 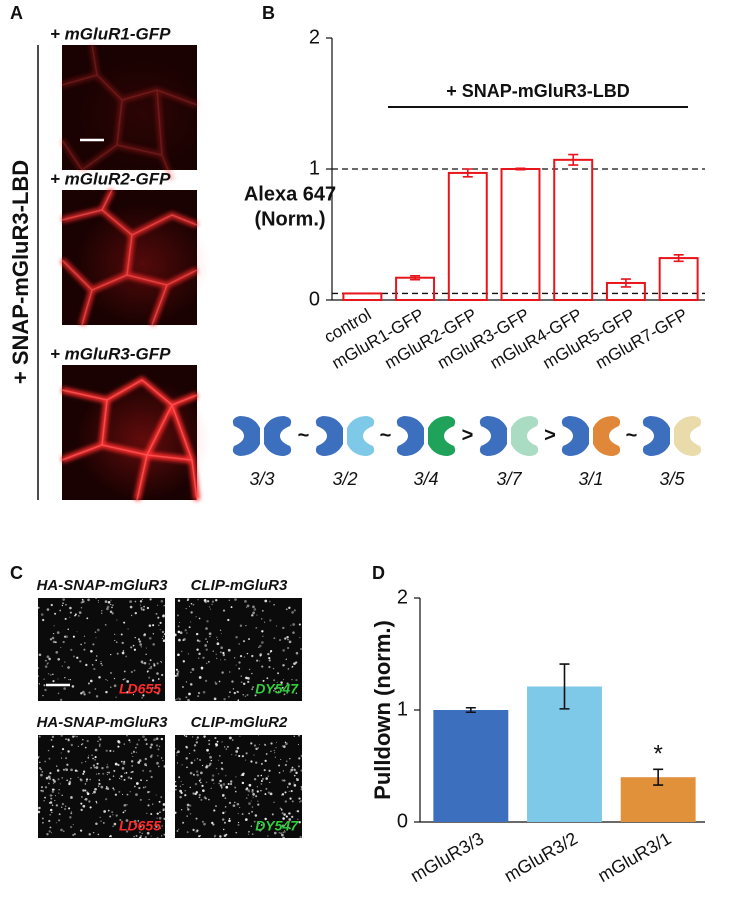 I want to click on x-tick-label: mGluR3/3, so click(x=447, y=857).